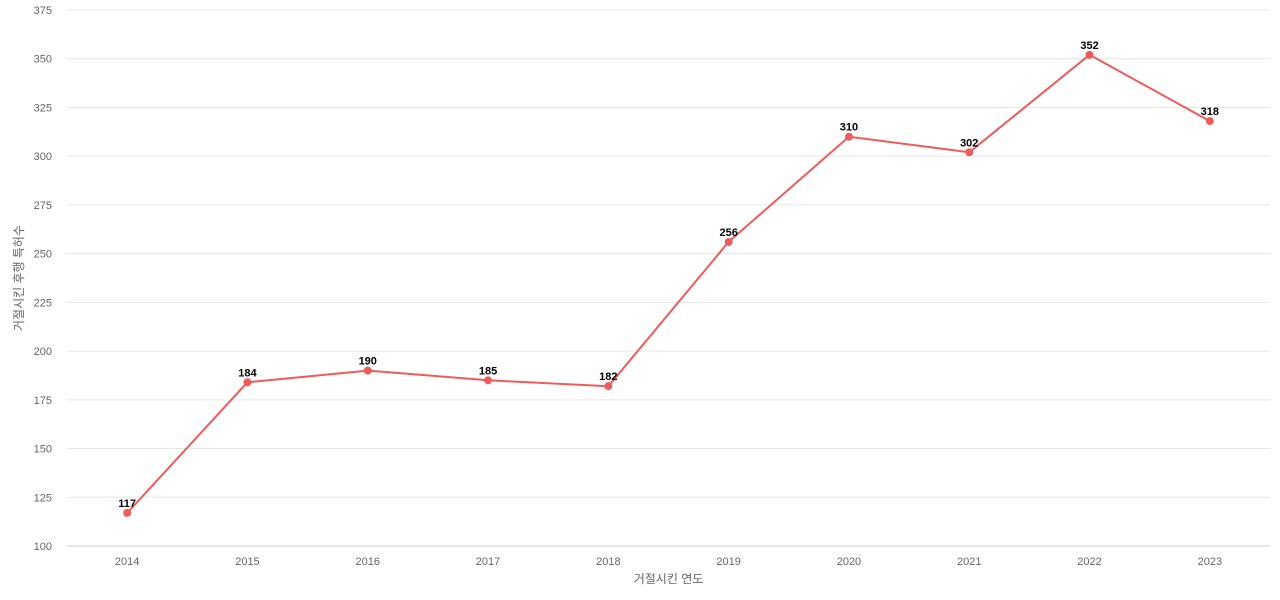 Image resolution: width=1280 pixels, height=600 pixels. What do you see at coordinates (669, 579) in the screenshot?
I see `x-axis-title: 거절시킨 연도` at bounding box center [669, 579].